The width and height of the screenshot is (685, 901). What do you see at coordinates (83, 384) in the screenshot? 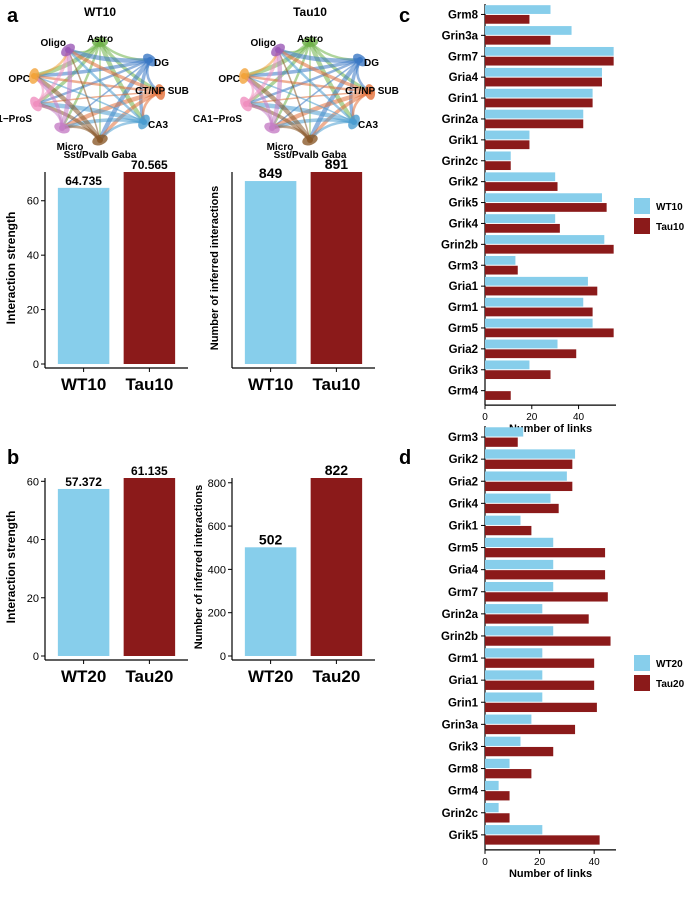
I see `x-tick-label: WT10` at bounding box center [83, 384].